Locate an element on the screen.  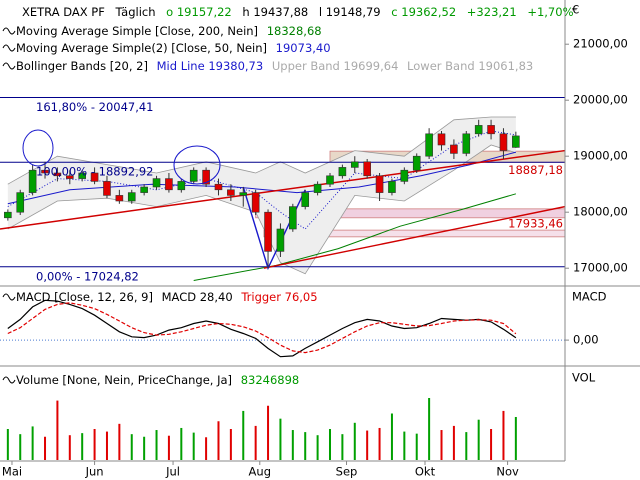
fib-label: 161,80% - 20047,41 is located at coordinates (95, 107).